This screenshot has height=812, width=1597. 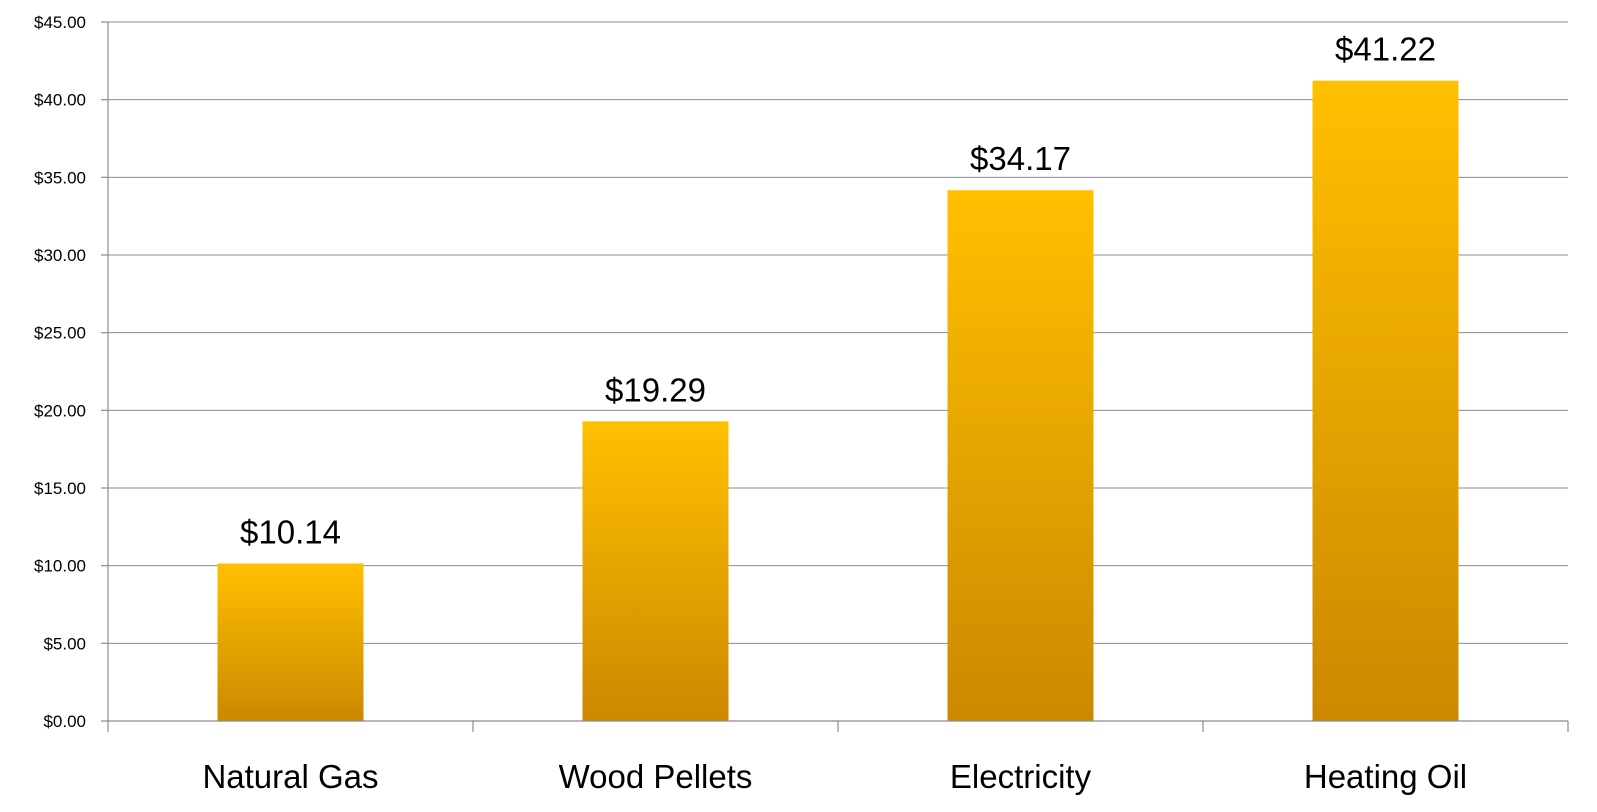 I want to click on bar-heating-oil, so click(x=1385, y=400).